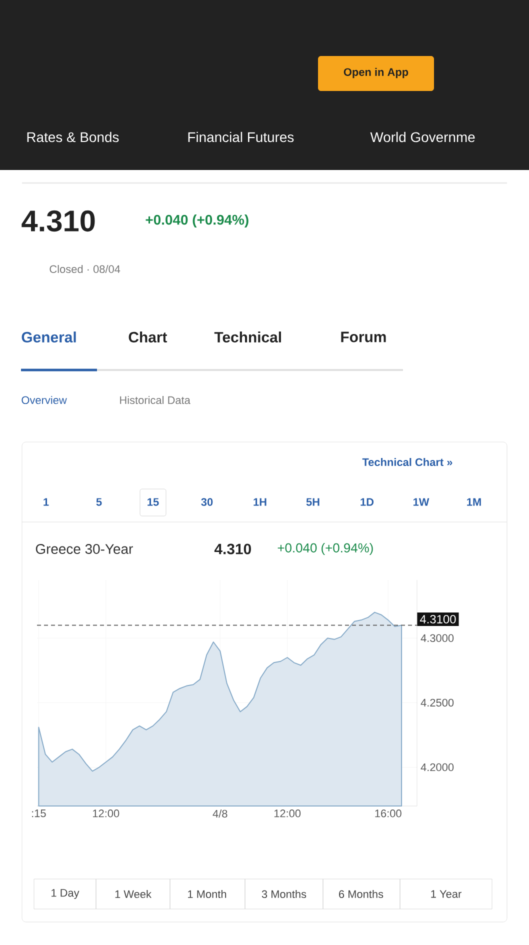  What do you see at coordinates (363, 337) in the screenshot?
I see `text: Forum` at bounding box center [363, 337].